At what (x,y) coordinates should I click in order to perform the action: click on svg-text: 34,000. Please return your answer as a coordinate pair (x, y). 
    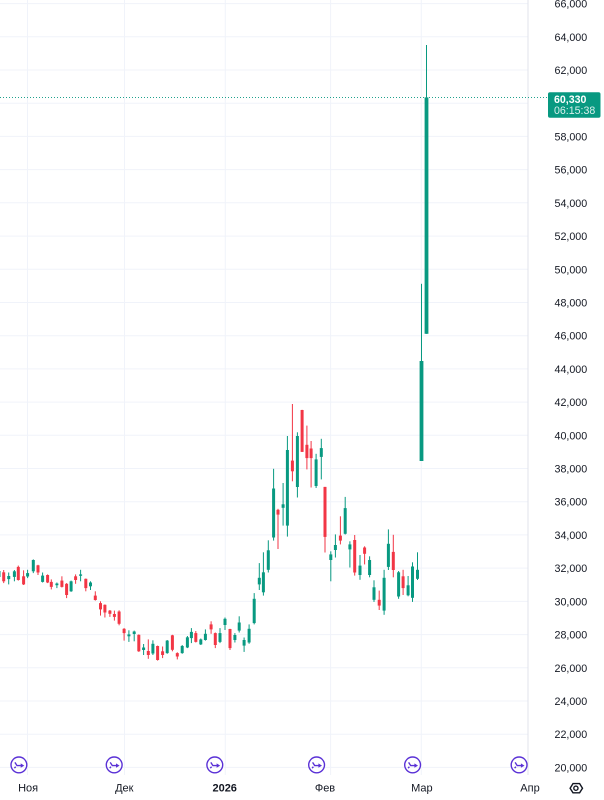
    Looking at the image, I should click on (571, 536).